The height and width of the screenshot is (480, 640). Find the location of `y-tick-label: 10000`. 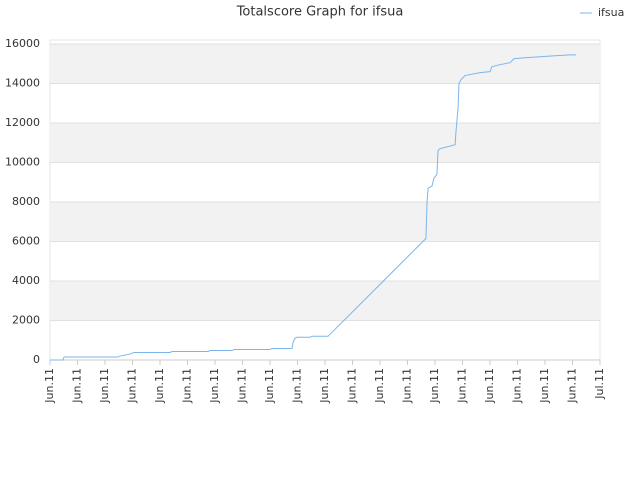

y-tick-label: 10000 is located at coordinates (22, 161).